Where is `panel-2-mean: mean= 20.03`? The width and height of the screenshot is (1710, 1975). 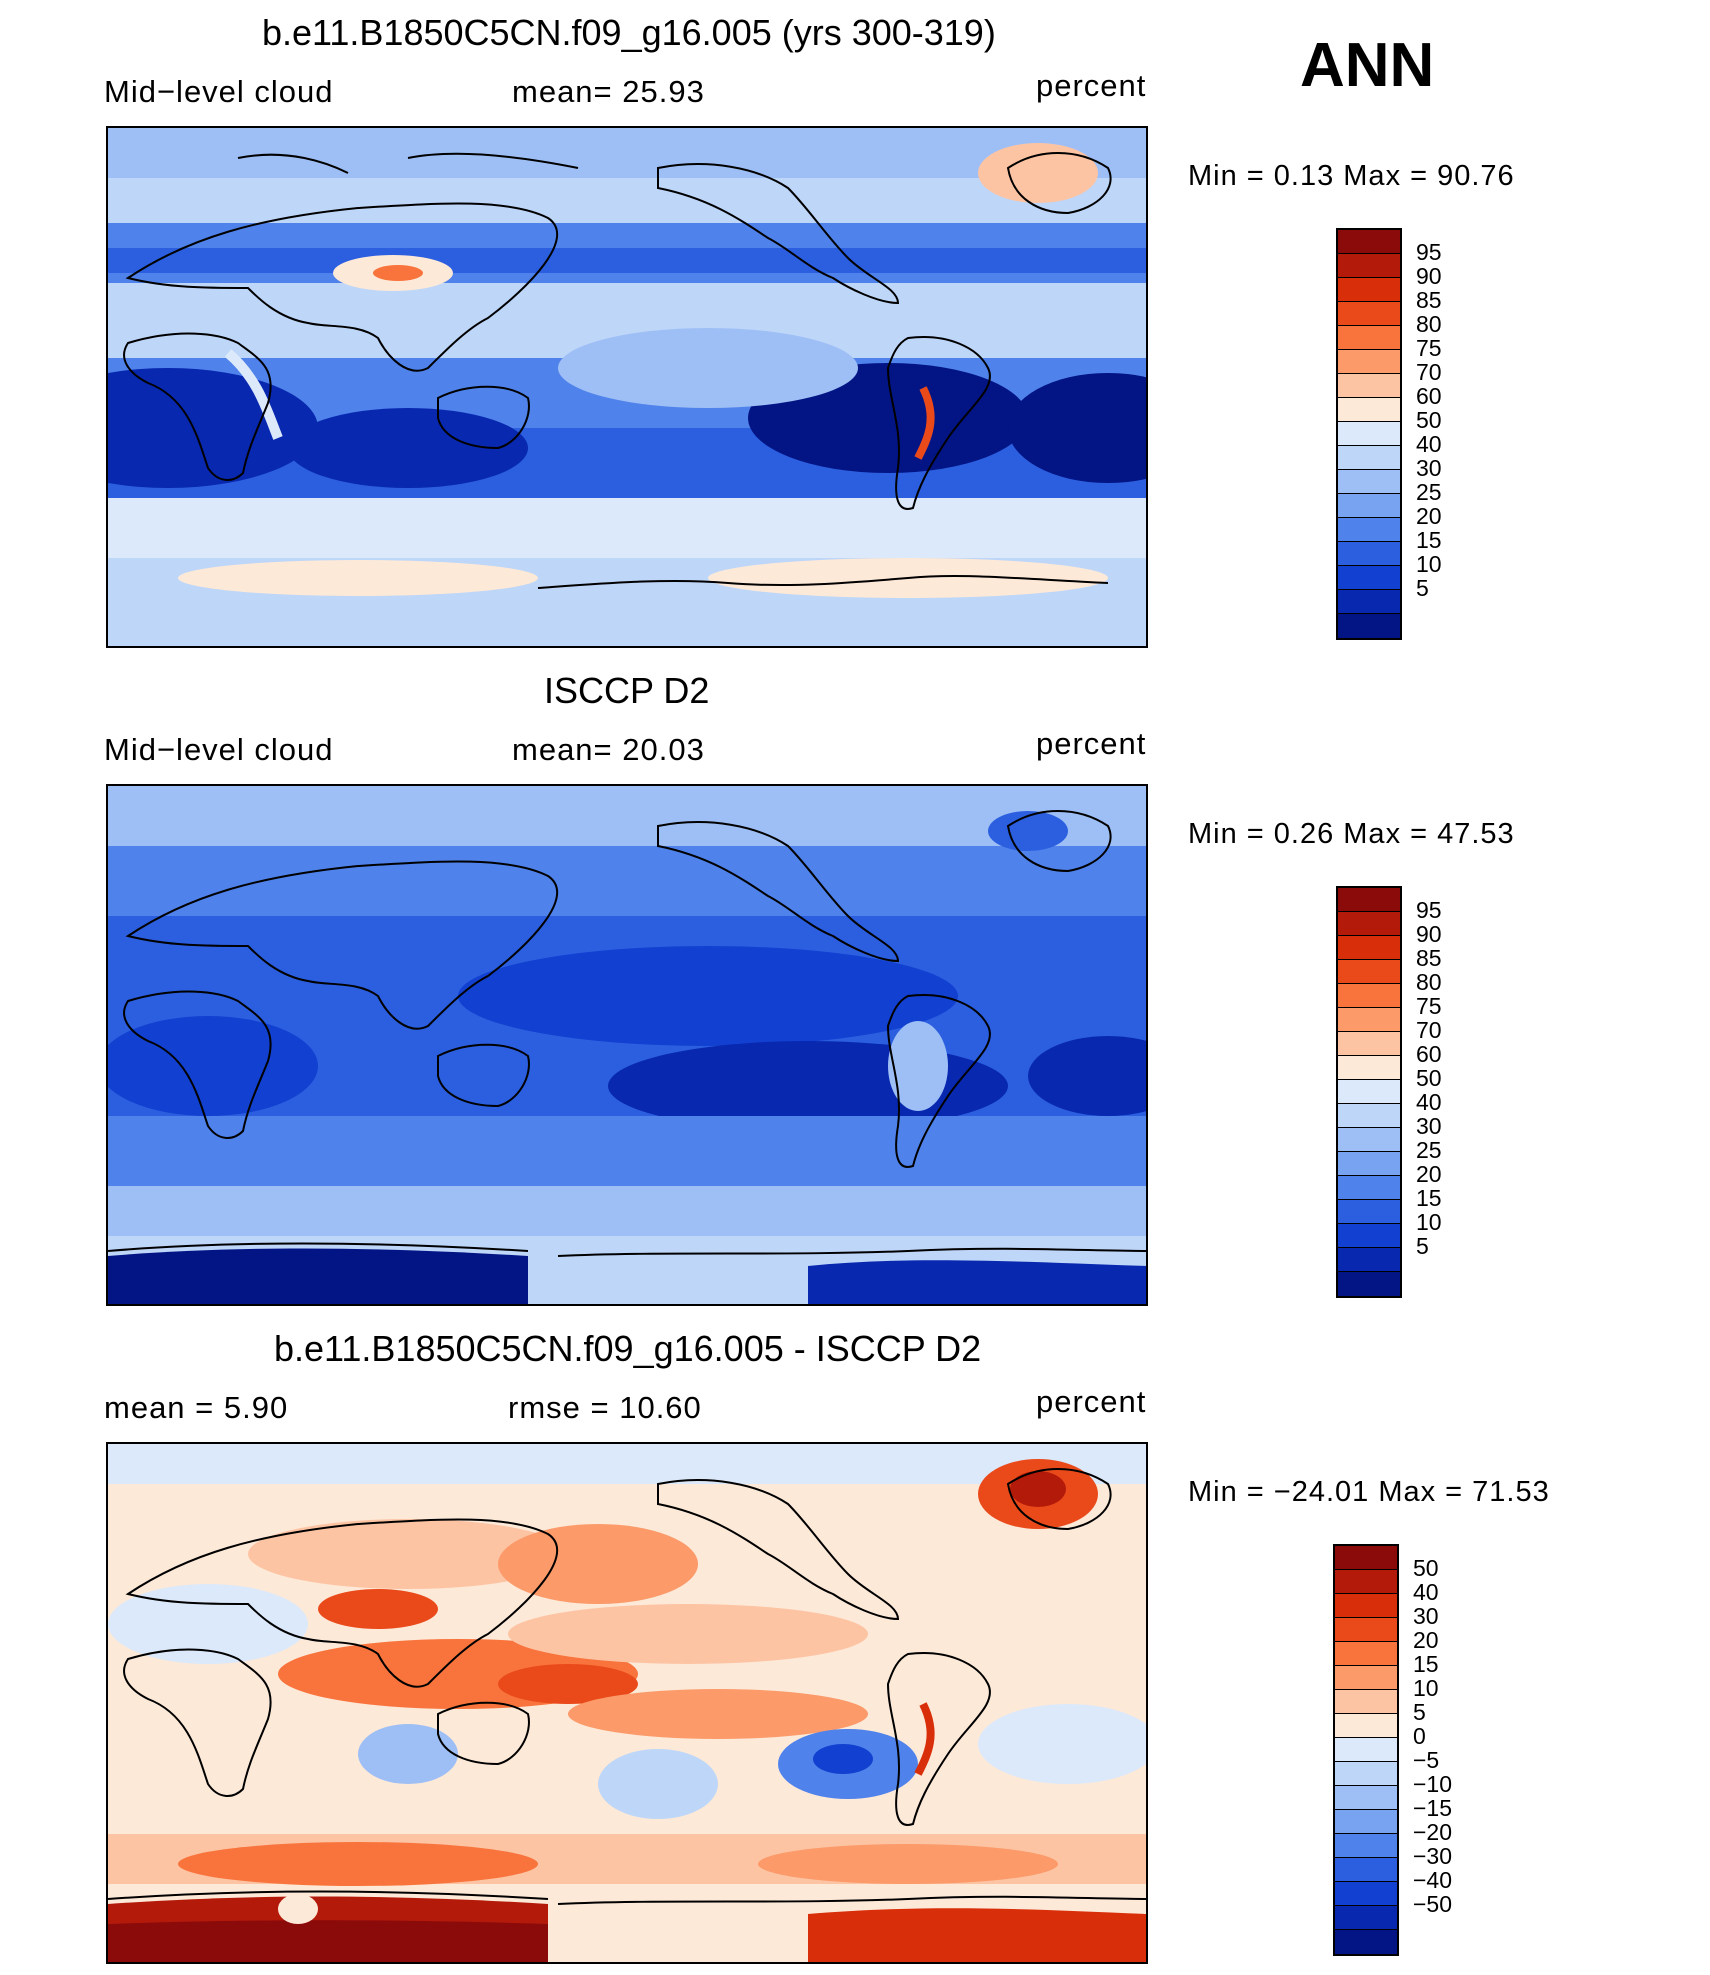 panel-2-mean: mean= 20.03 is located at coordinates (608, 749).